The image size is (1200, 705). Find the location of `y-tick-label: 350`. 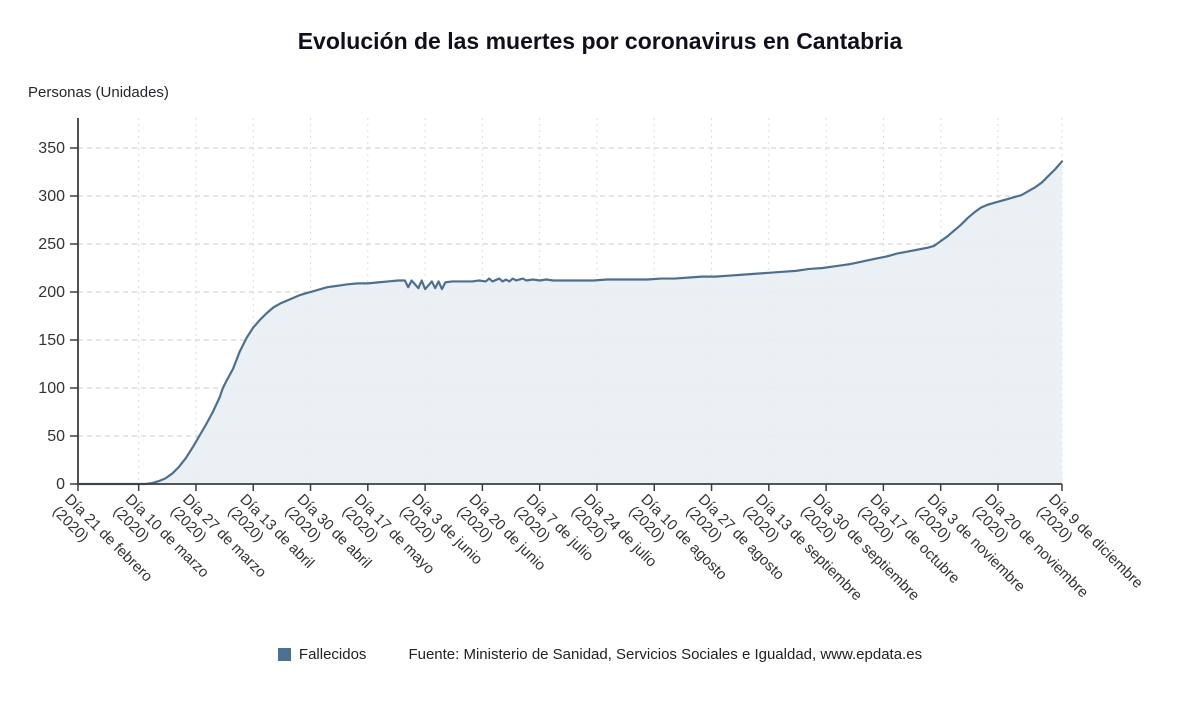

y-tick-label: 350 is located at coordinates (51, 148).